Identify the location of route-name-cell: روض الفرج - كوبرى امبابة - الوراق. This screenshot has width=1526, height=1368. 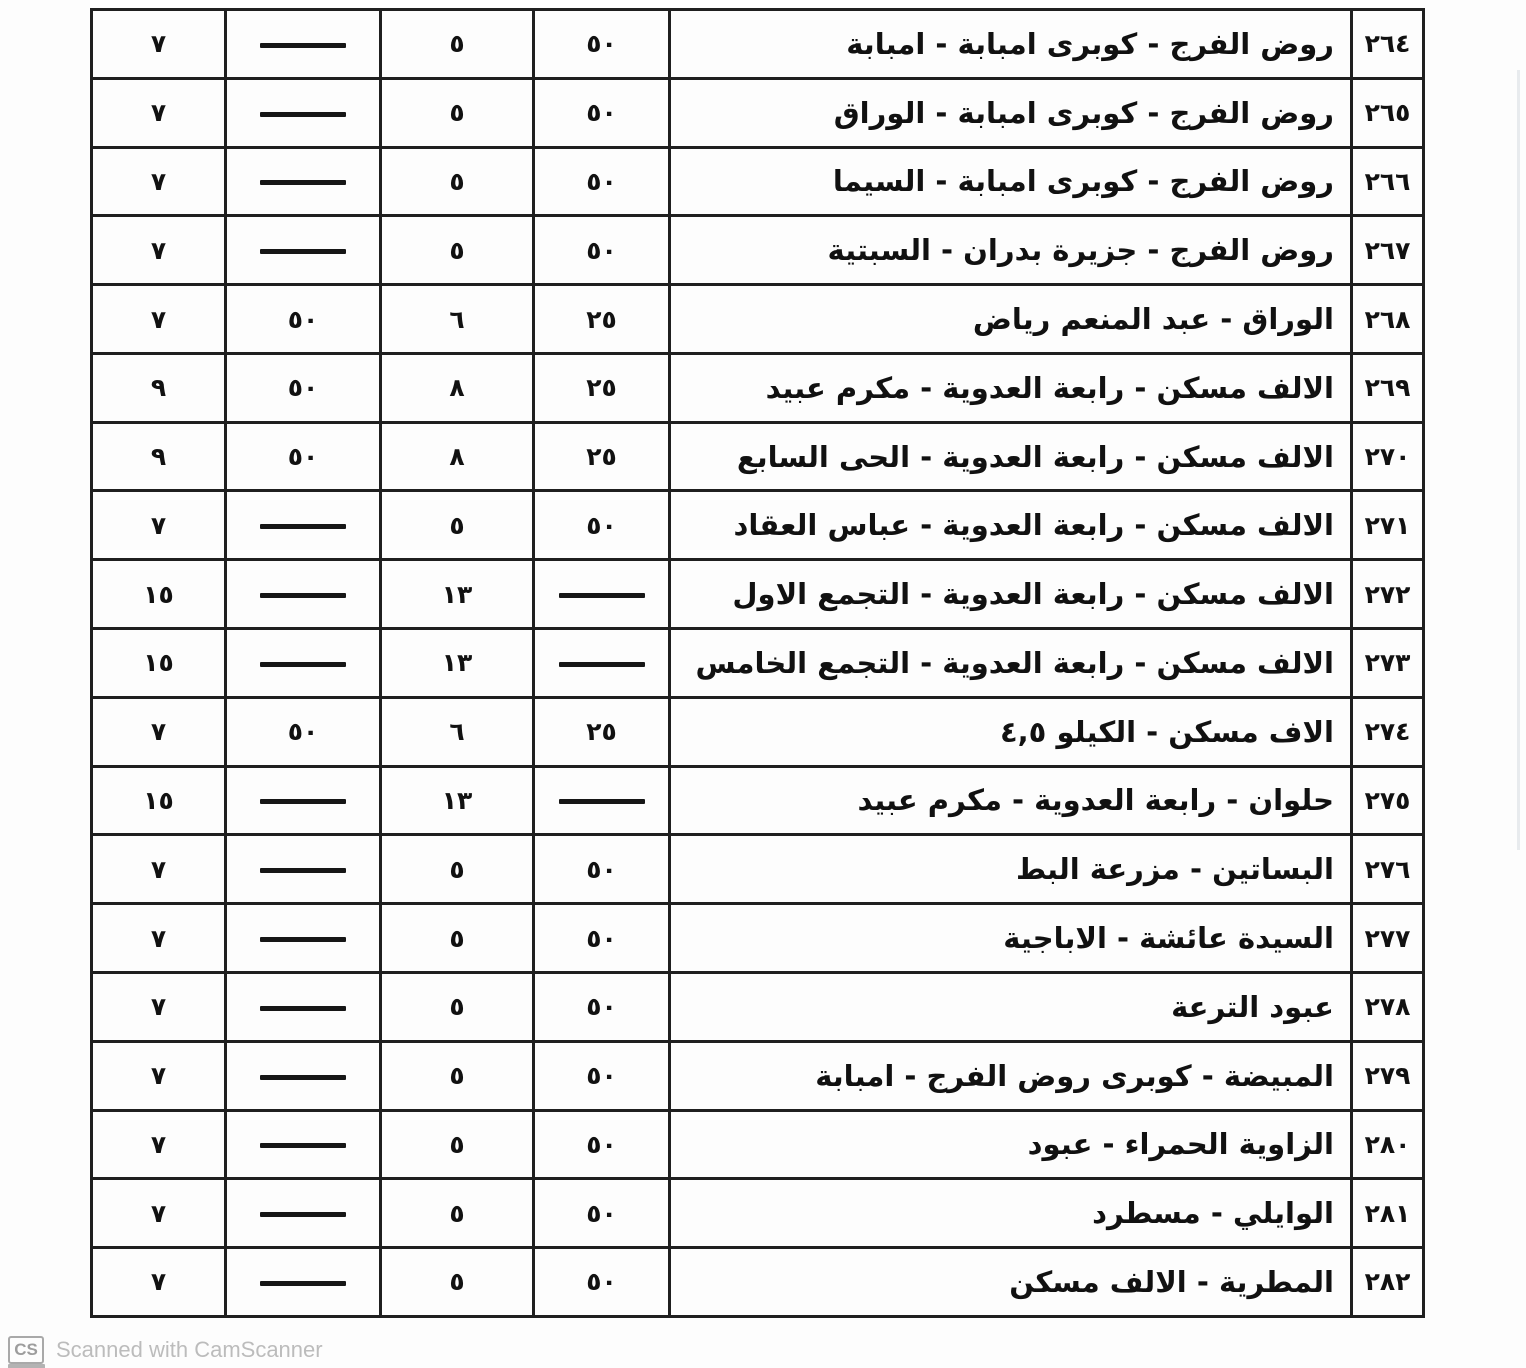
(1010, 112).